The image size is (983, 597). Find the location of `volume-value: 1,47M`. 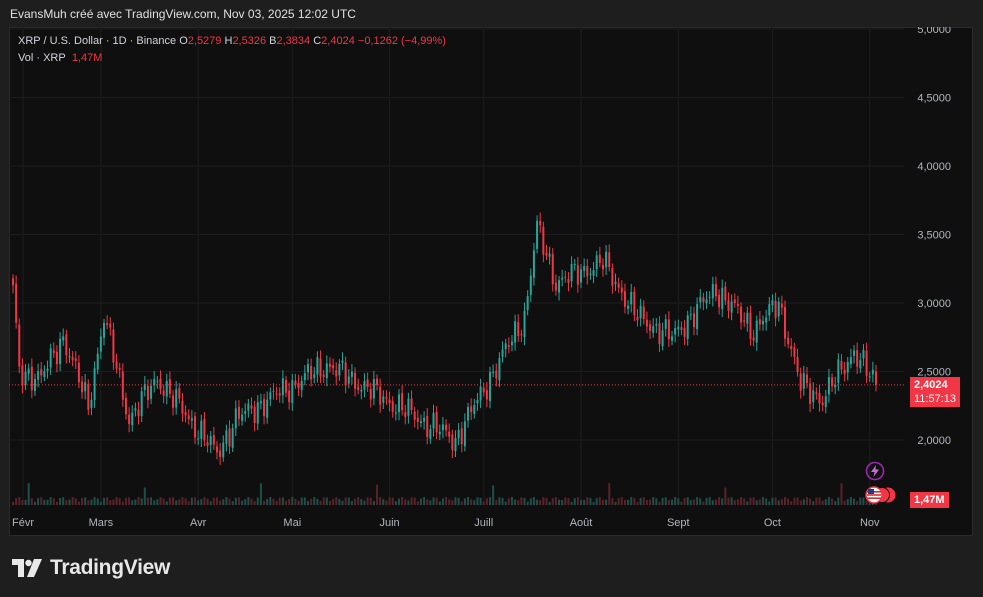

volume-value: 1,47M is located at coordinates (87, 58).